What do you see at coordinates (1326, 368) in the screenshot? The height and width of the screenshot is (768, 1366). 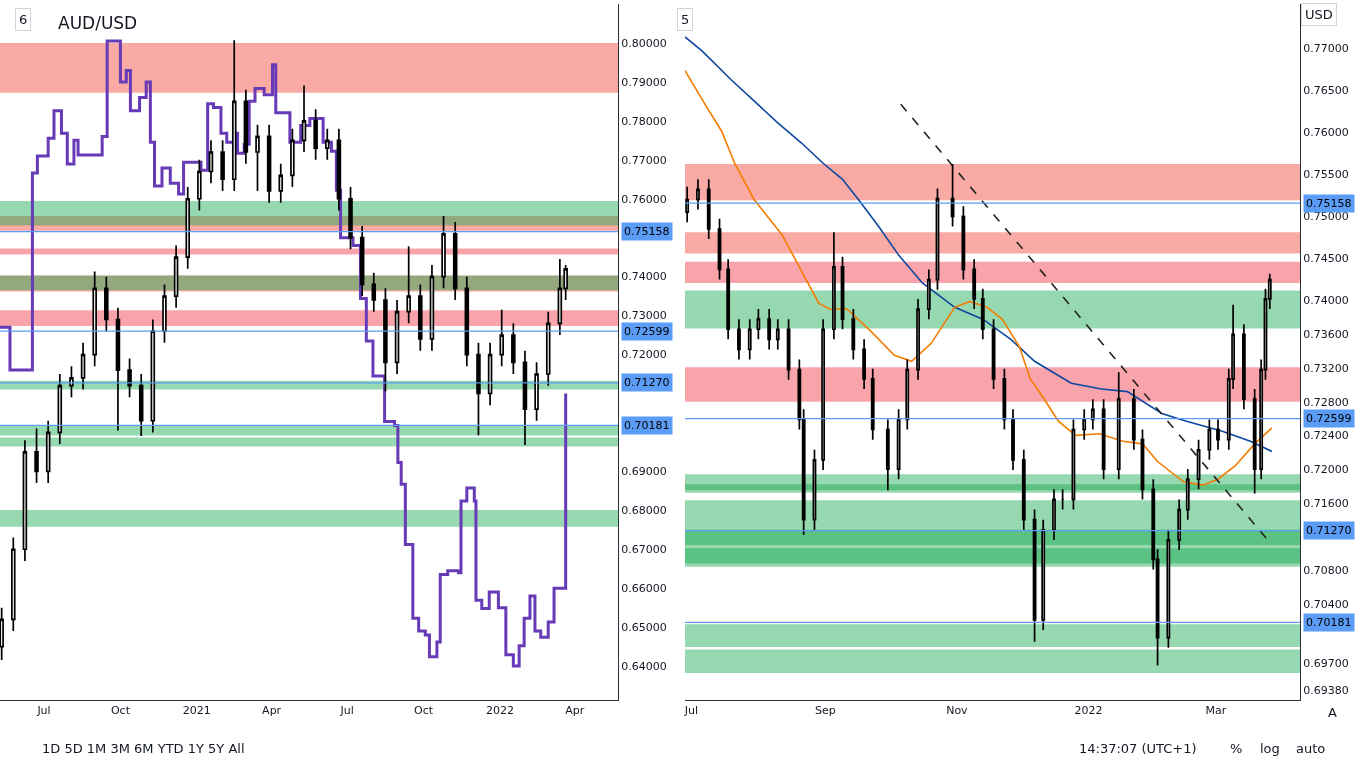 I see `y-tick-label: 0.73200` at bounding box center [1326, 368].